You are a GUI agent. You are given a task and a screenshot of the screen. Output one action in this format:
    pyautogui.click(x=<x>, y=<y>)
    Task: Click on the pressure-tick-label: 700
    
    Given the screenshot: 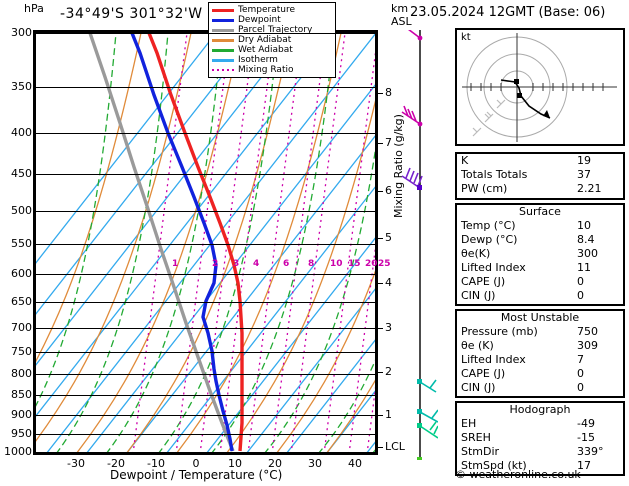 What is the action you would take?
    pyautogui.click(x=21, y=327)
    